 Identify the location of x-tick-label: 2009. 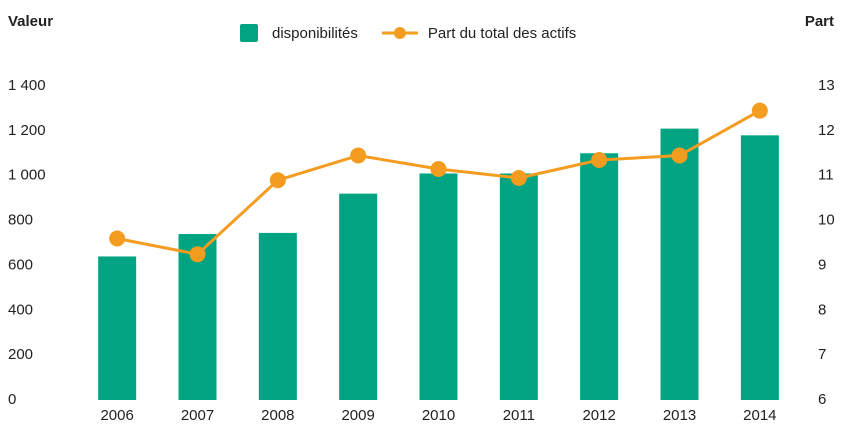
(357, 415).